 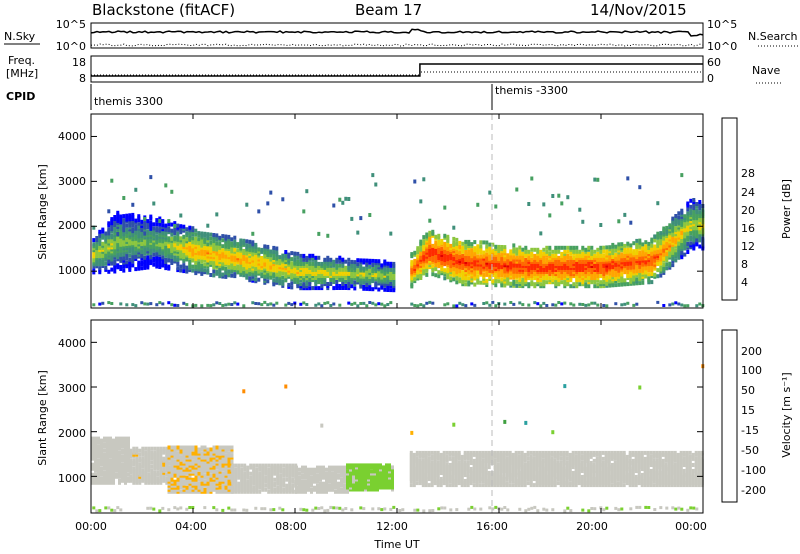 What do you see at coordinates (401, 35) in the screenshot?
I see `nsky-panel: N.Sky 10^5 10^0 N.Search 10^5 10^0` at bounding box center [401, 35].